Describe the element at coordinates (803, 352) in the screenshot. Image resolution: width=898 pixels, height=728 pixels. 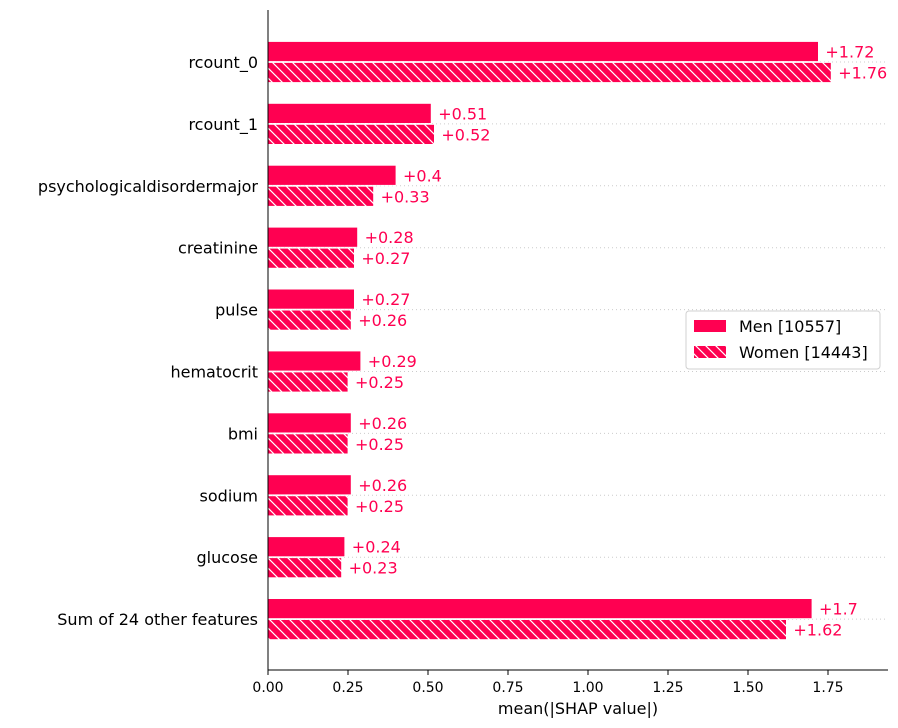
I see `legend-label: Women [14443]` at that location.